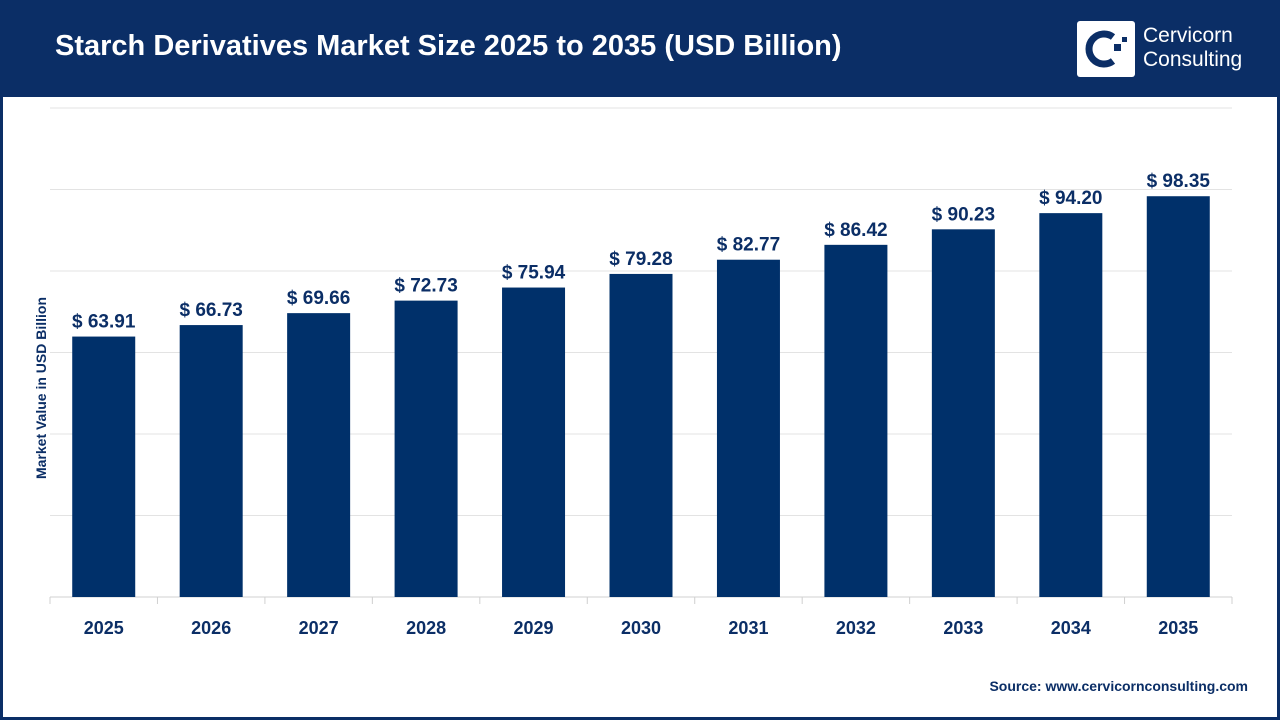 This screenshot has width=1280, height=720. I want to click on x-tick-label: 2027, so click(319, 628).